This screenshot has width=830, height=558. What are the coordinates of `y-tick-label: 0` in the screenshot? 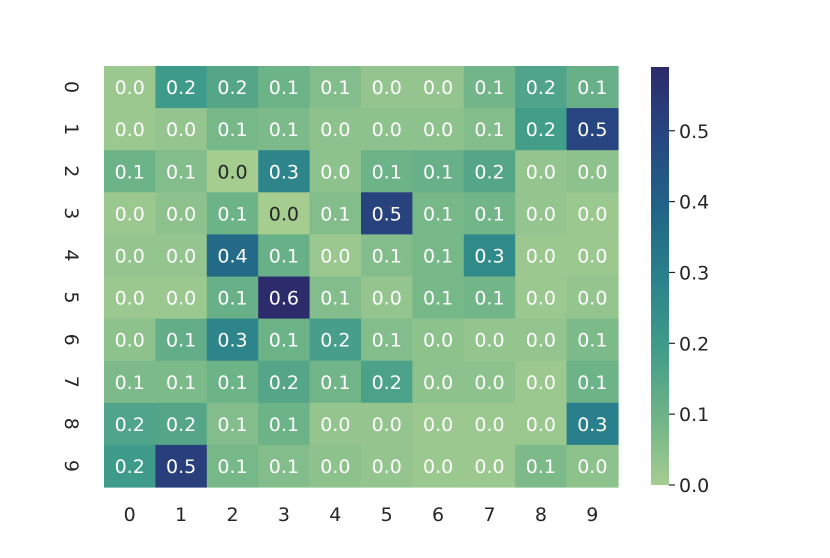 It's located at (71, 87).